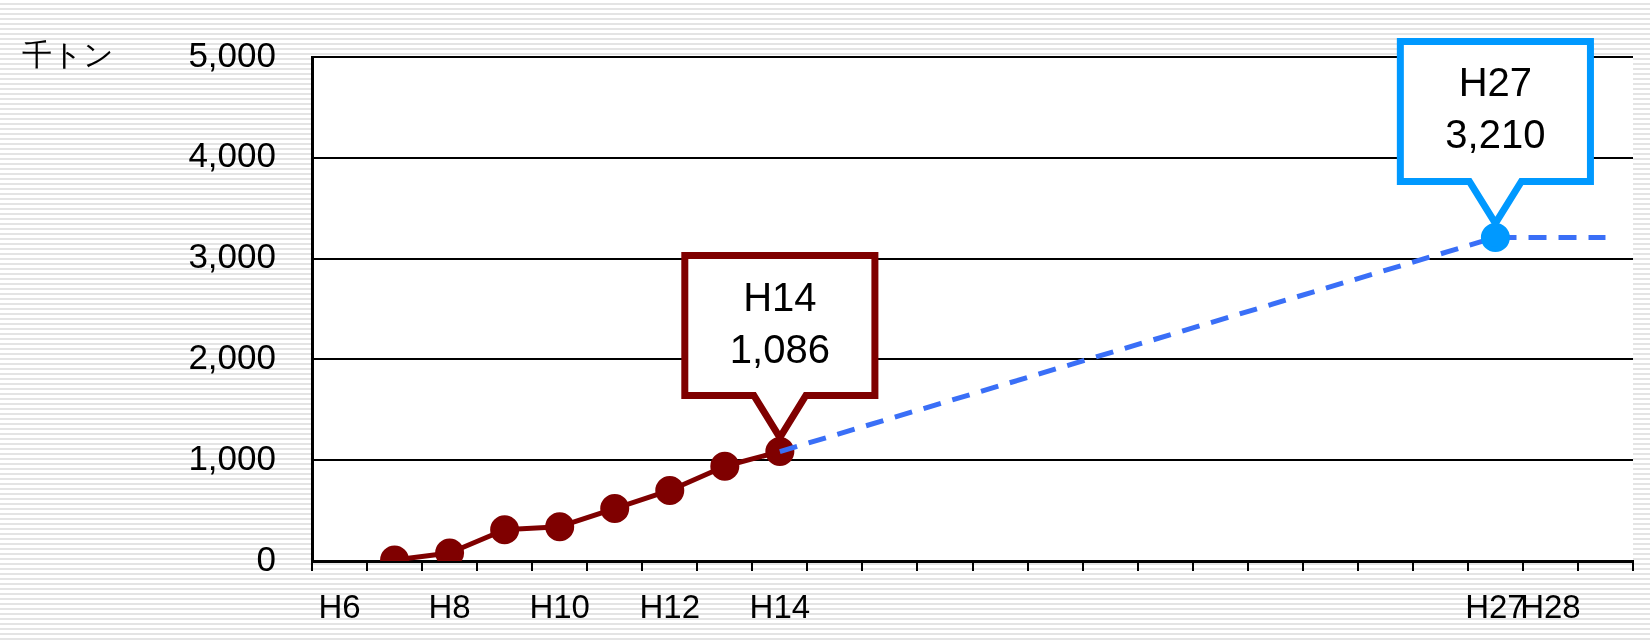 This screenshot has height=642, width=1650. I want to click on annotation: H27 3,210, so click(1495, 108).